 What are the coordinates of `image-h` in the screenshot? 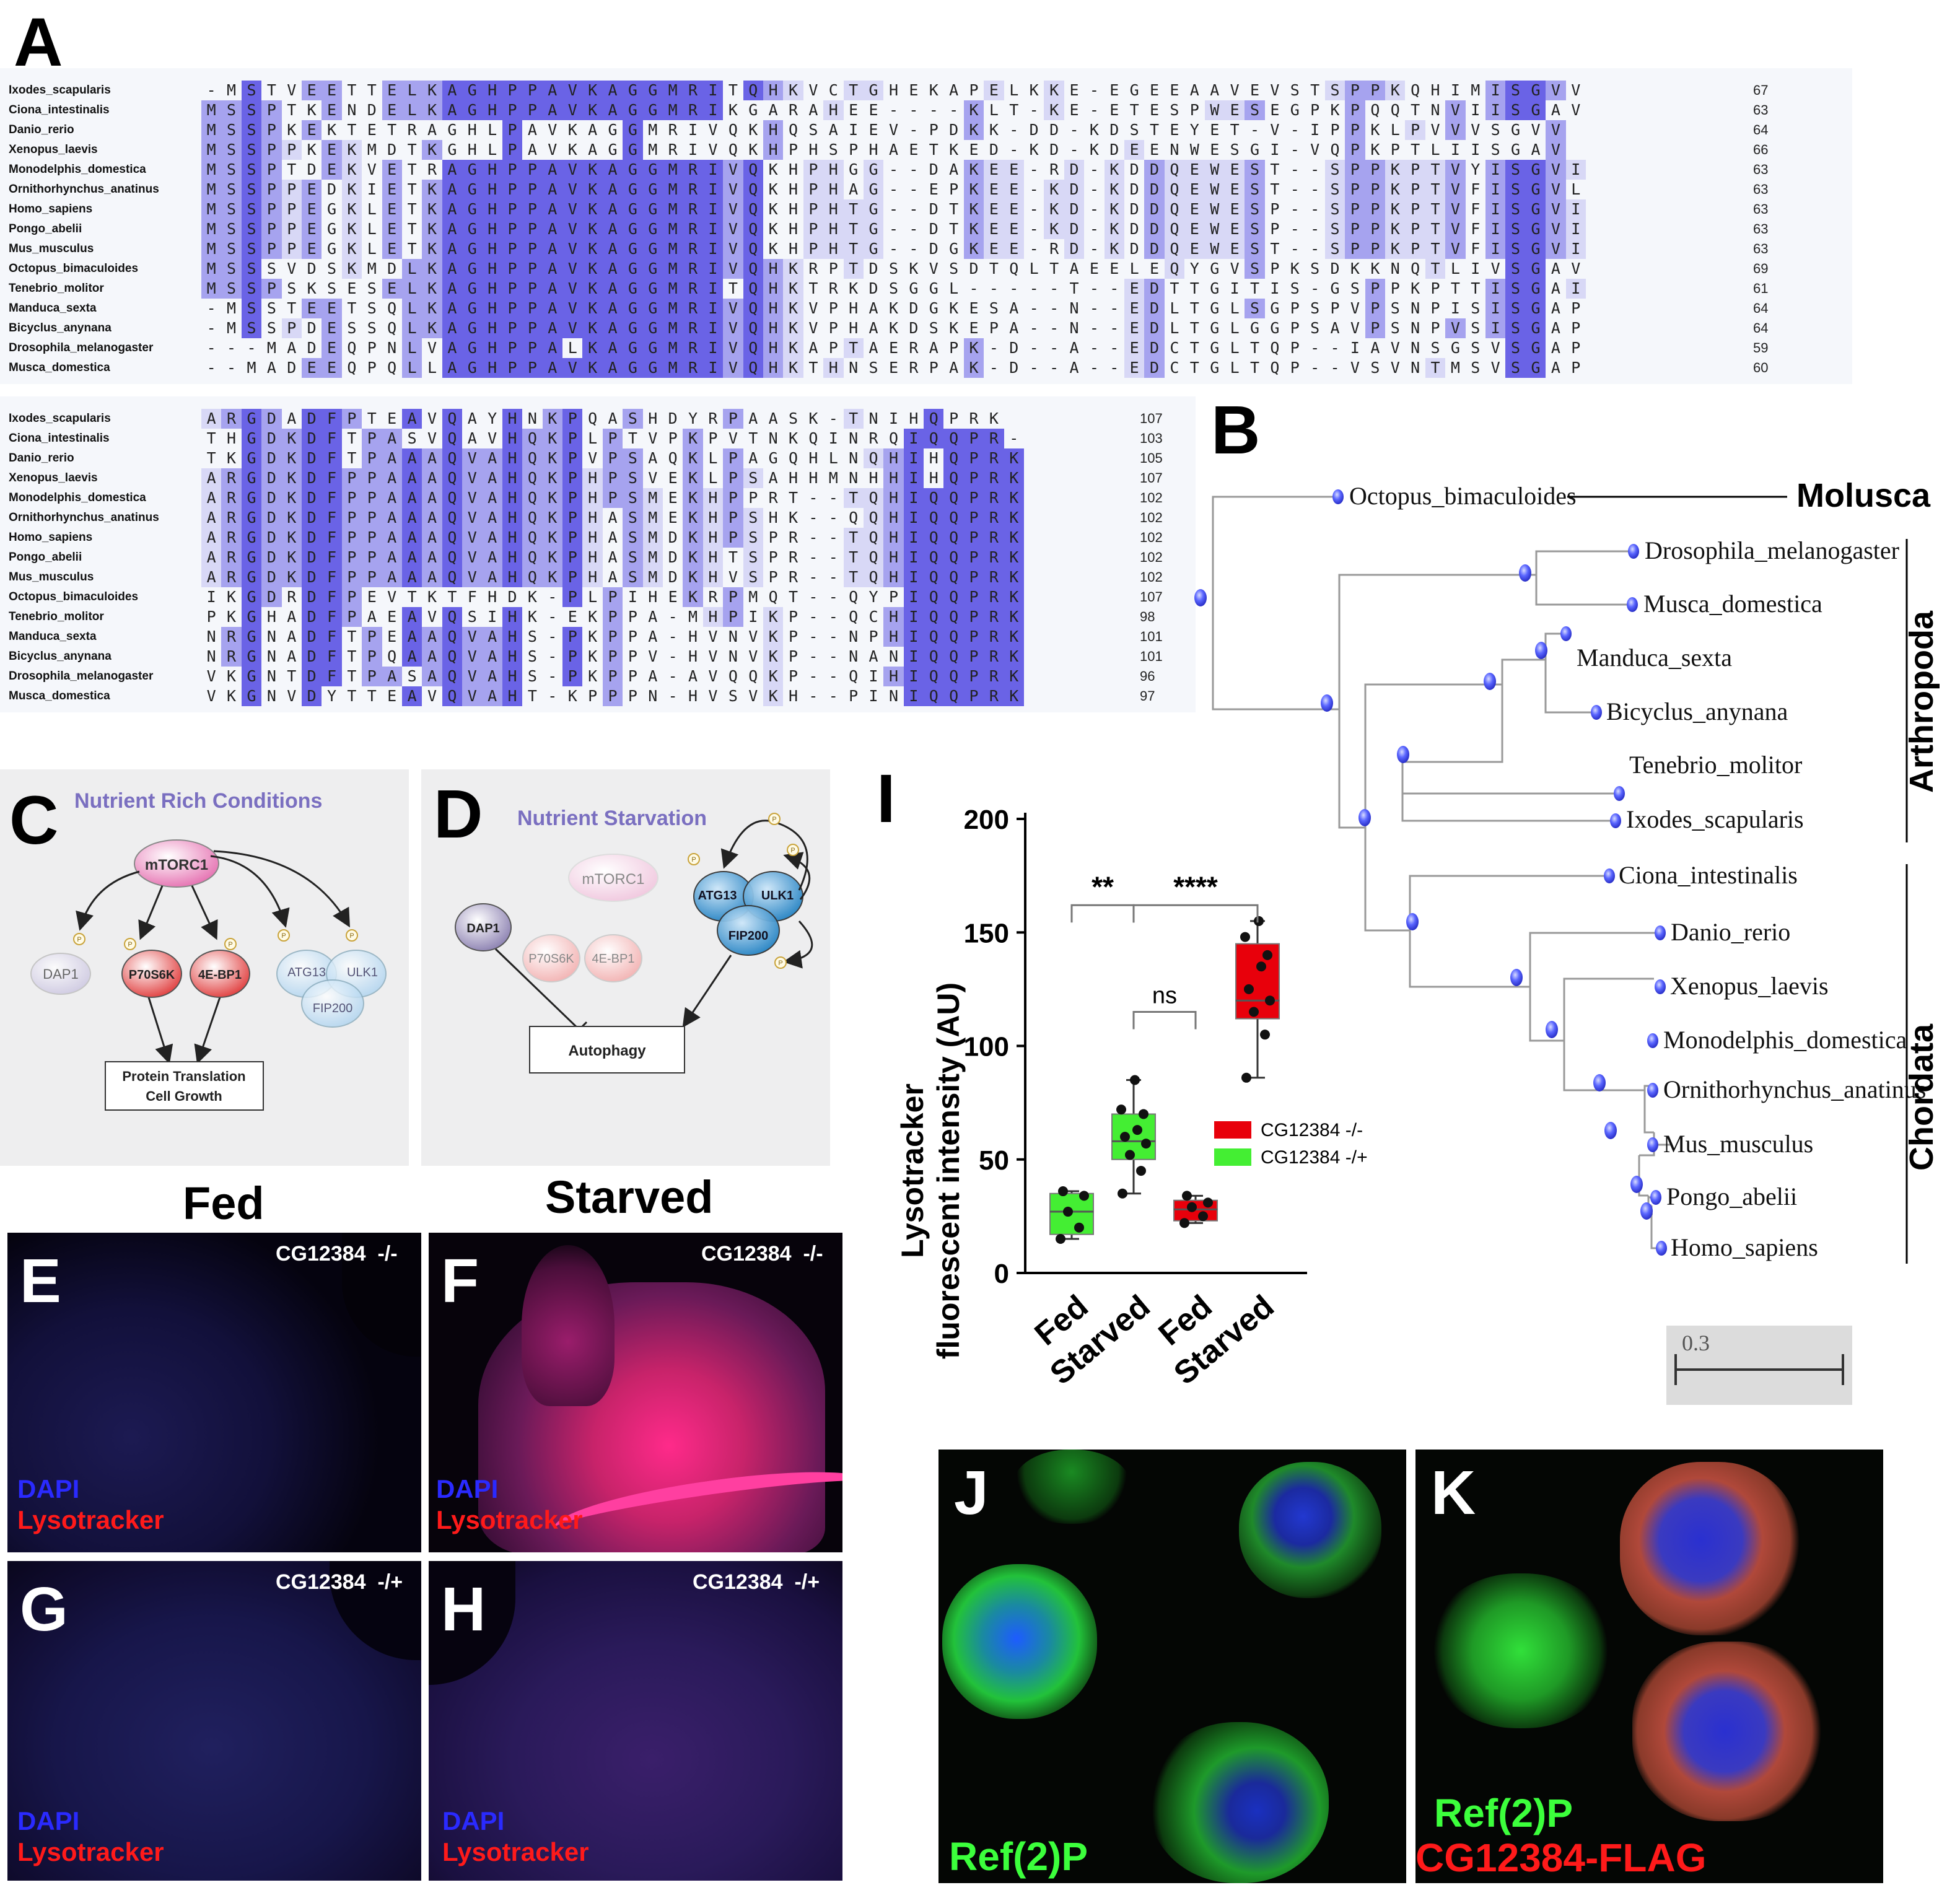 It's located at (635, 1721).